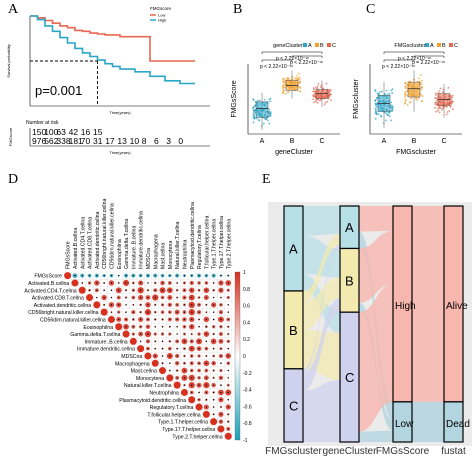 Image resolution: width=474 pixels, height=457 pixels. What do you see at coordinates (371, 9) in the screenshot?
I see `panel-label-c: C` at bounding box center [371, 9].